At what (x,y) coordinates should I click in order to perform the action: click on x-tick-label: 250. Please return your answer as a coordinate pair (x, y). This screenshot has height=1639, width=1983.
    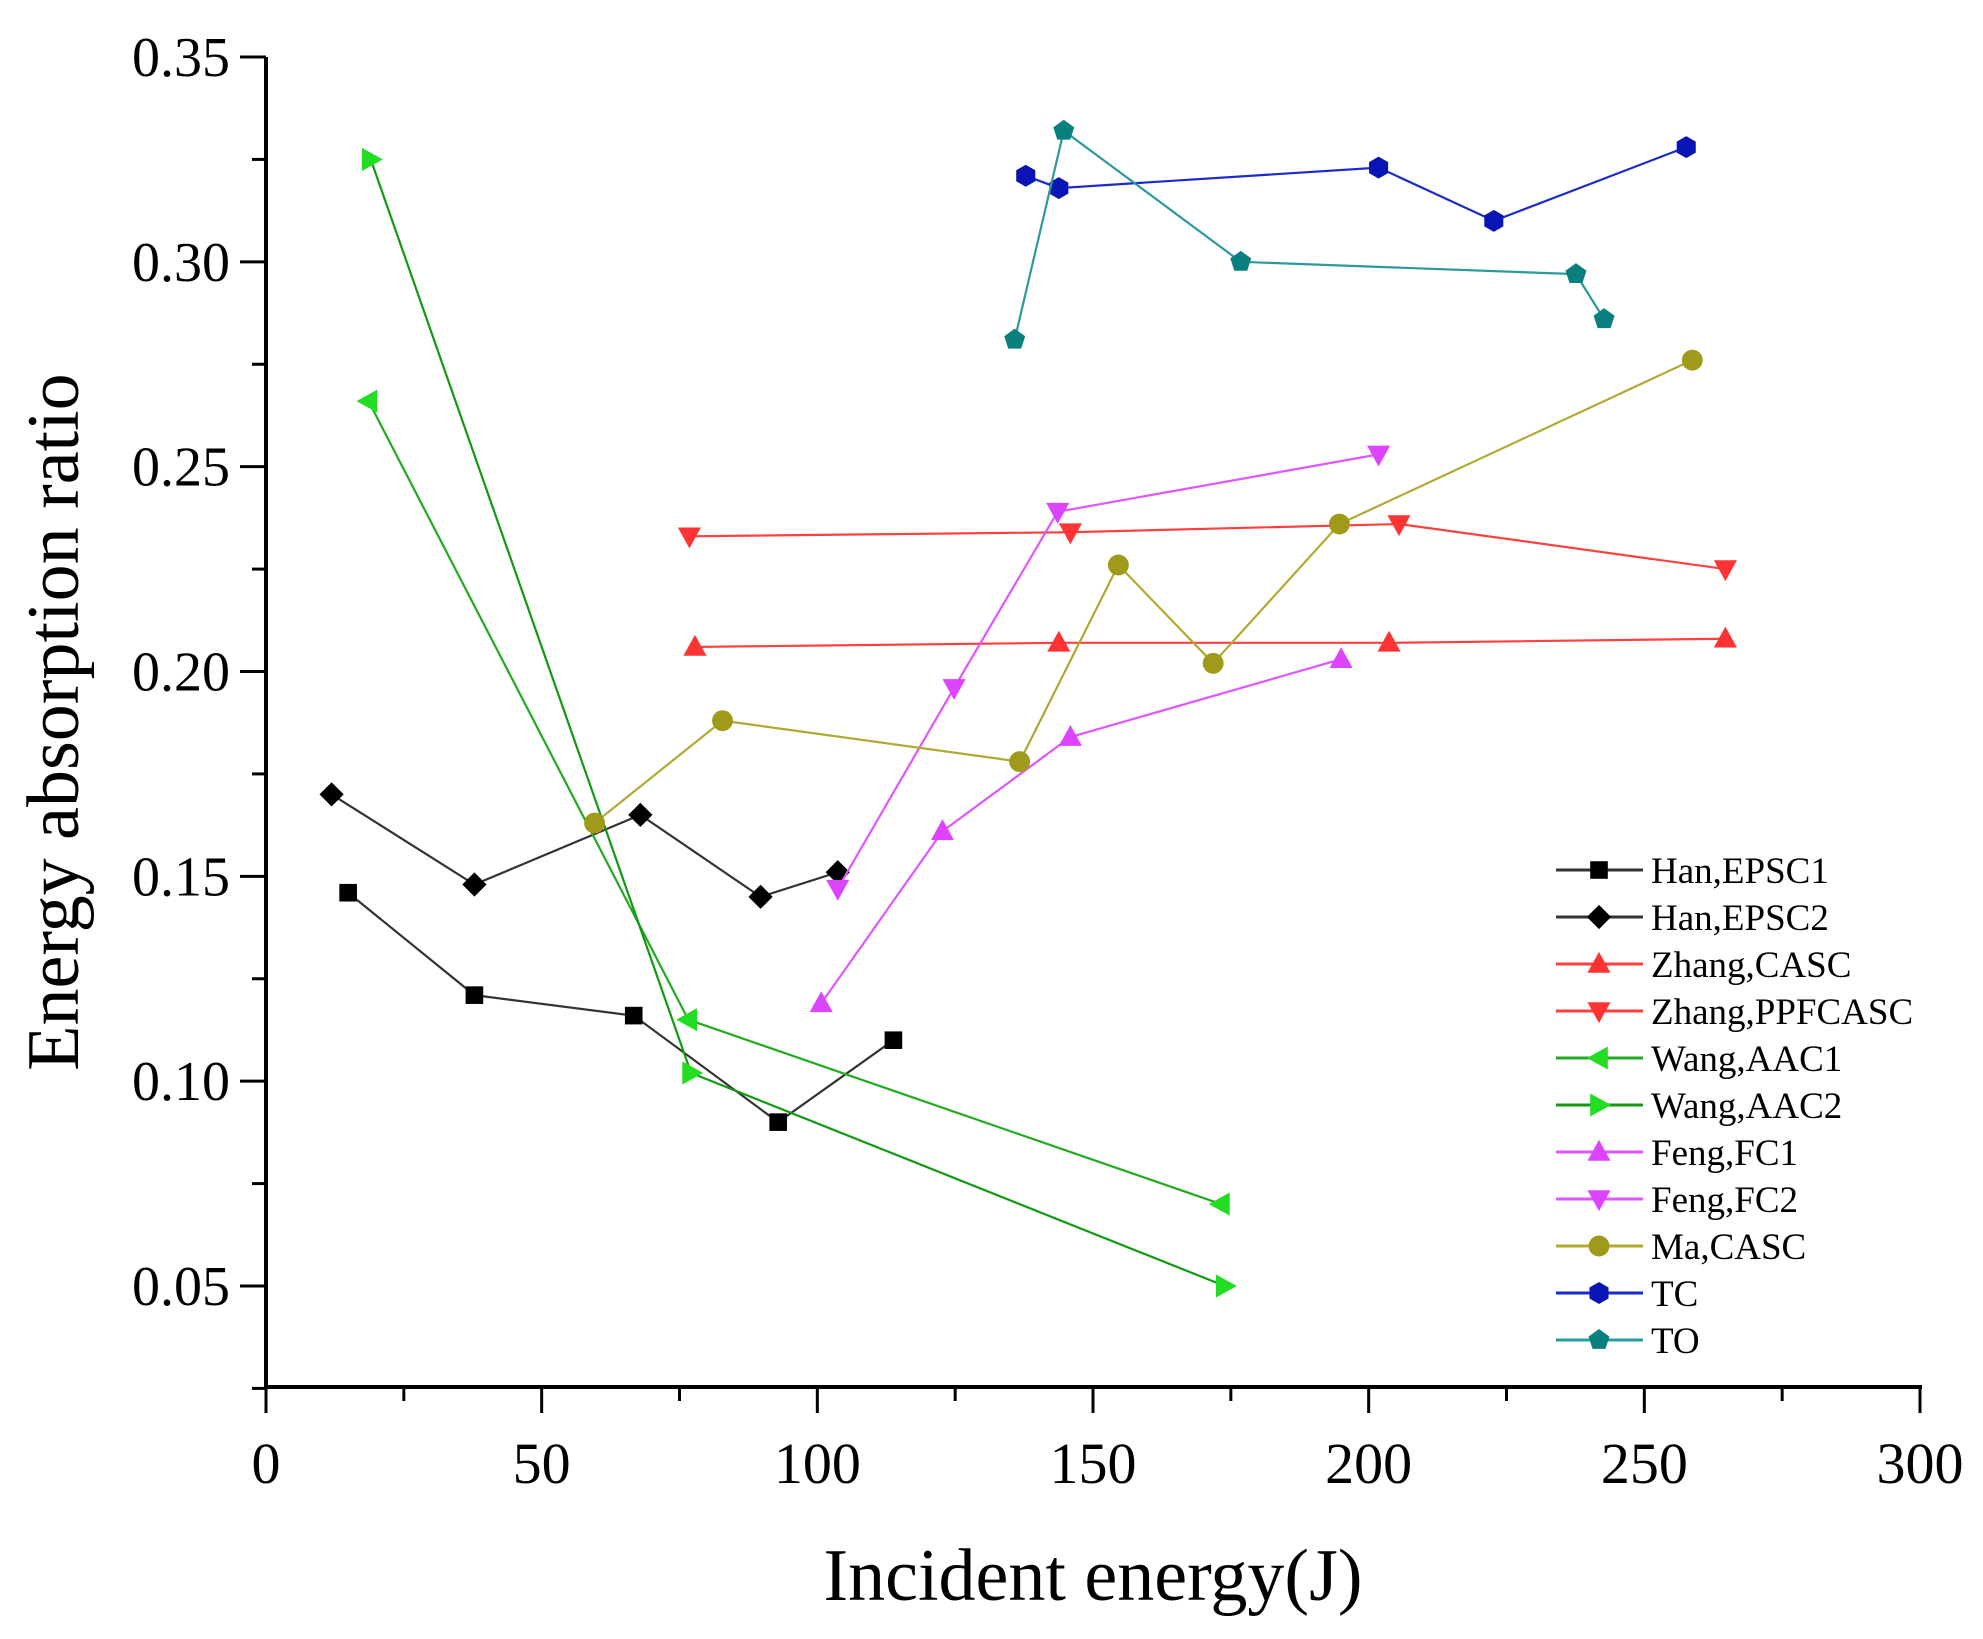
    Looking at the image, I should click on (1644, 1463).